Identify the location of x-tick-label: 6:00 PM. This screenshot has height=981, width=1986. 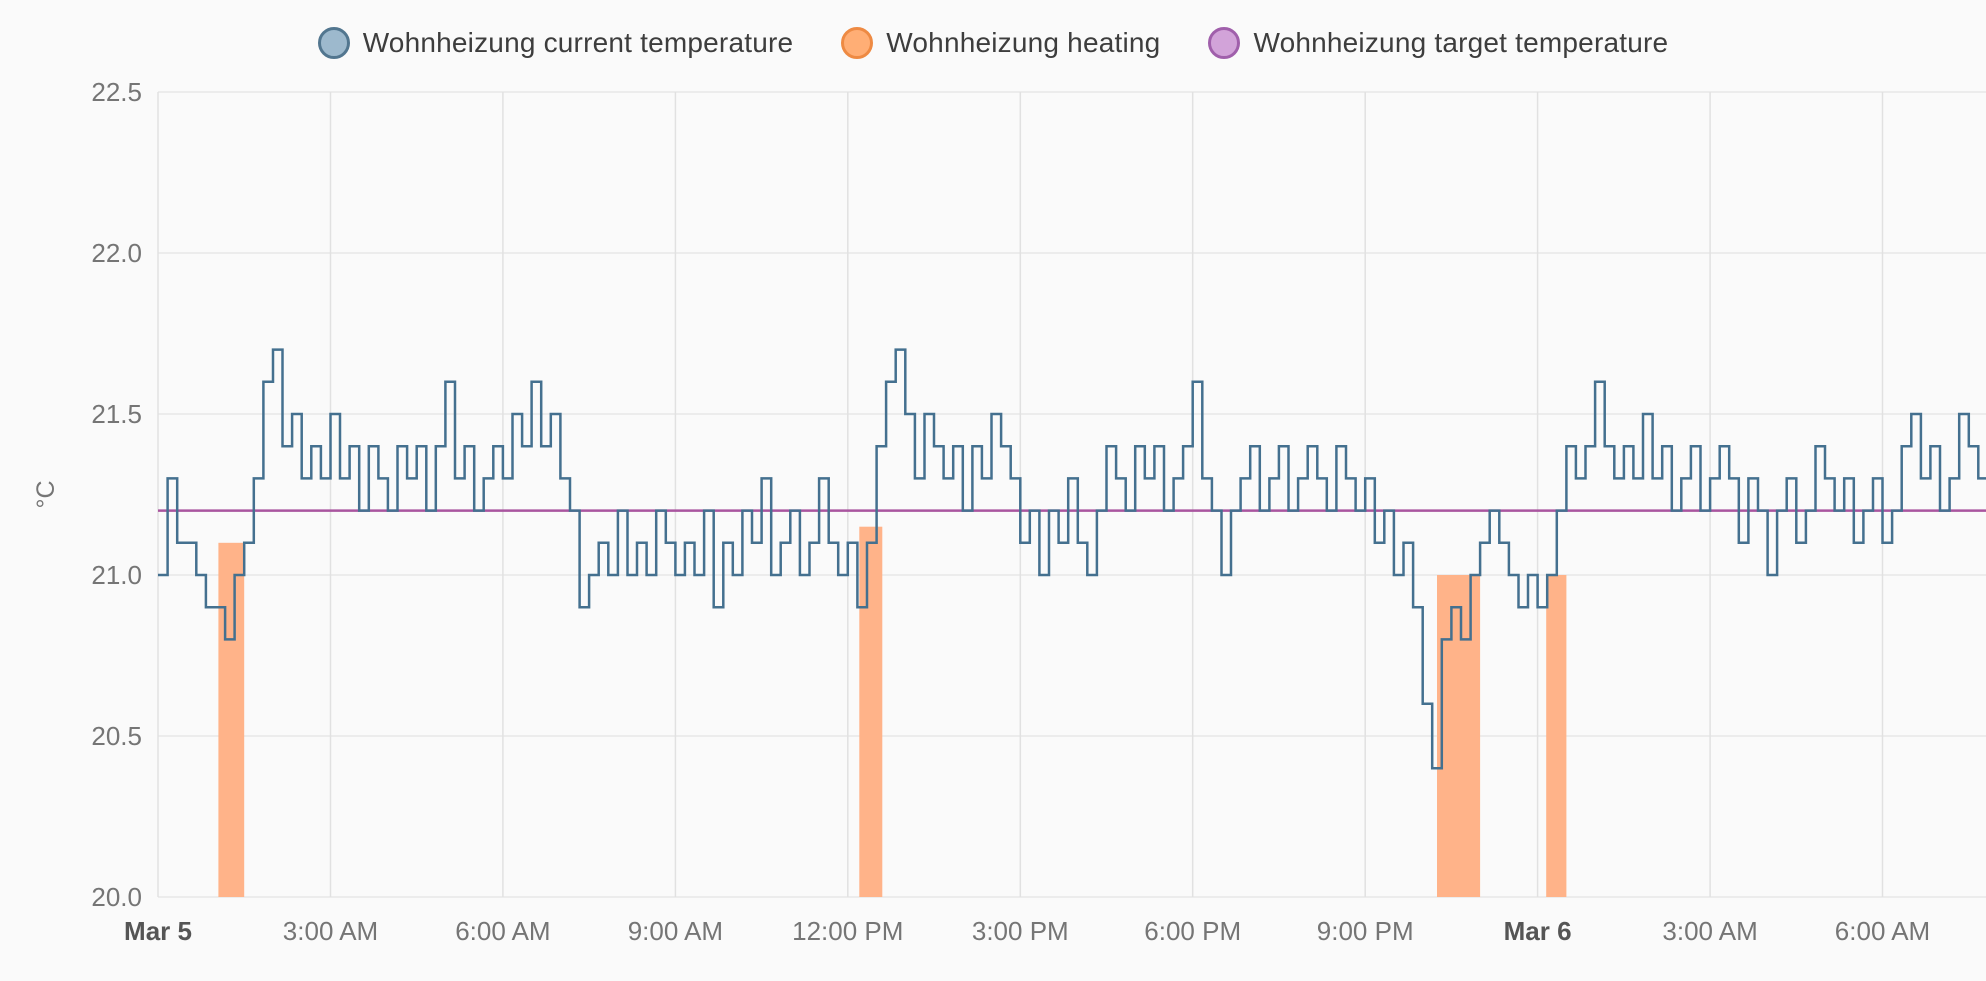
(1192, 931).